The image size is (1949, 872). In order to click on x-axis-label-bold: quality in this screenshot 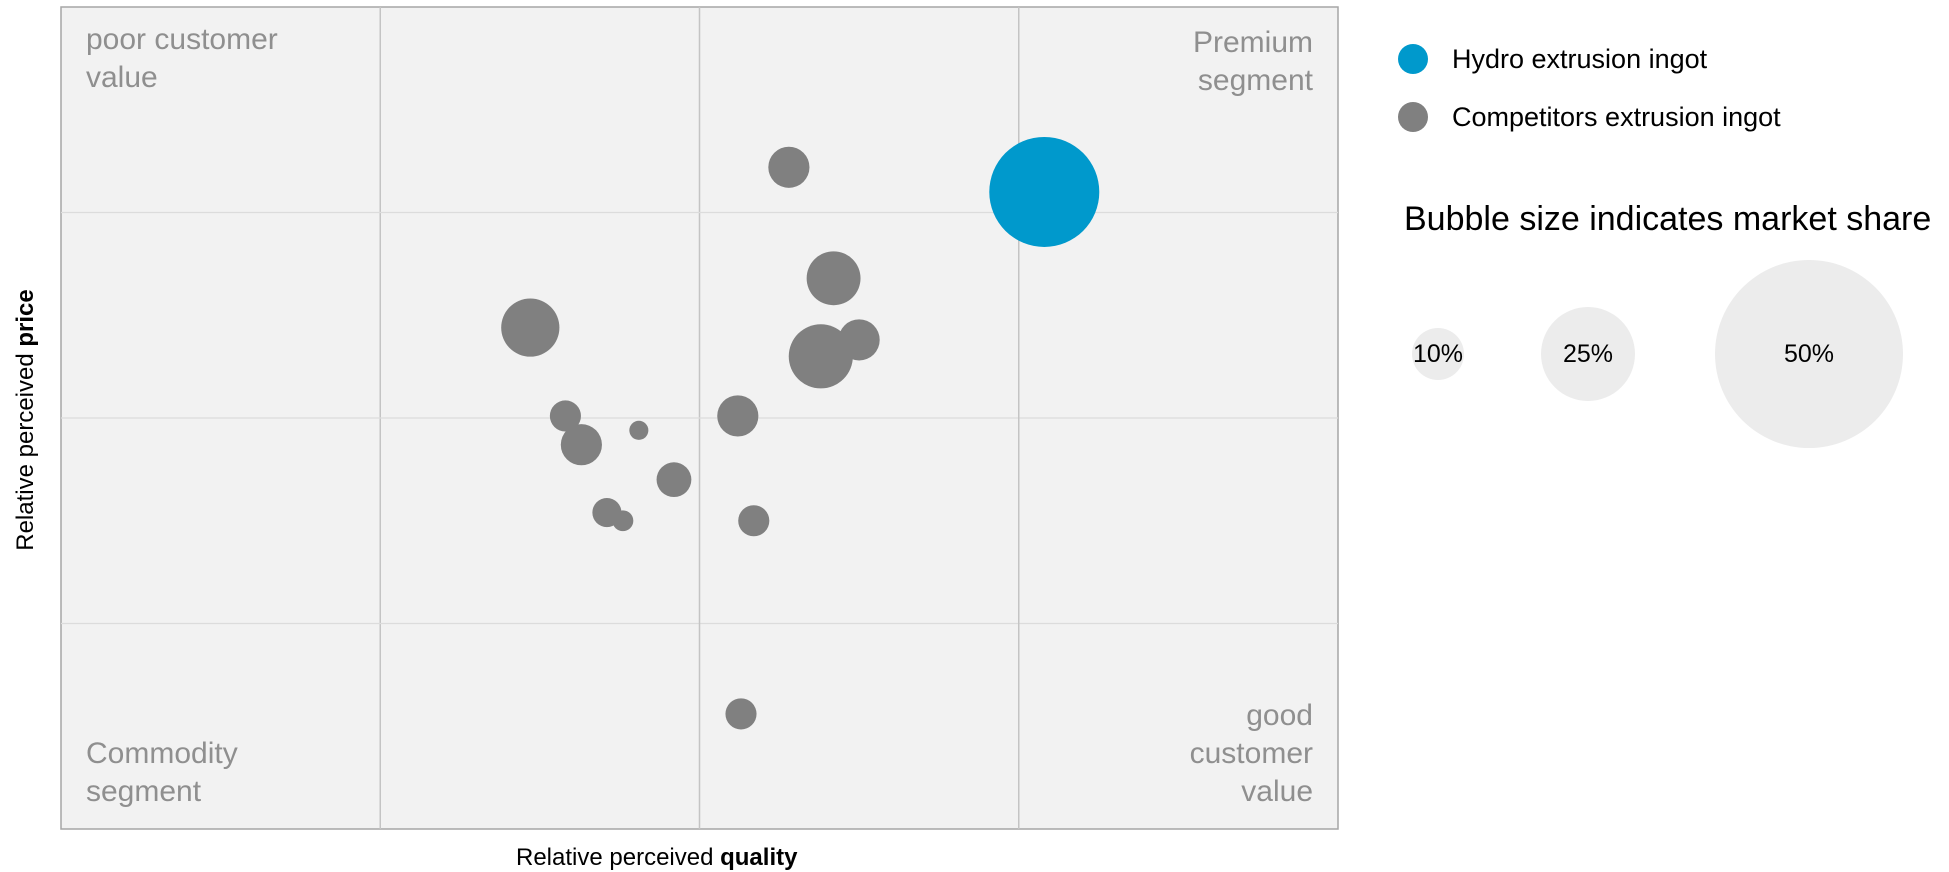, I will do `click(759, 857)`.